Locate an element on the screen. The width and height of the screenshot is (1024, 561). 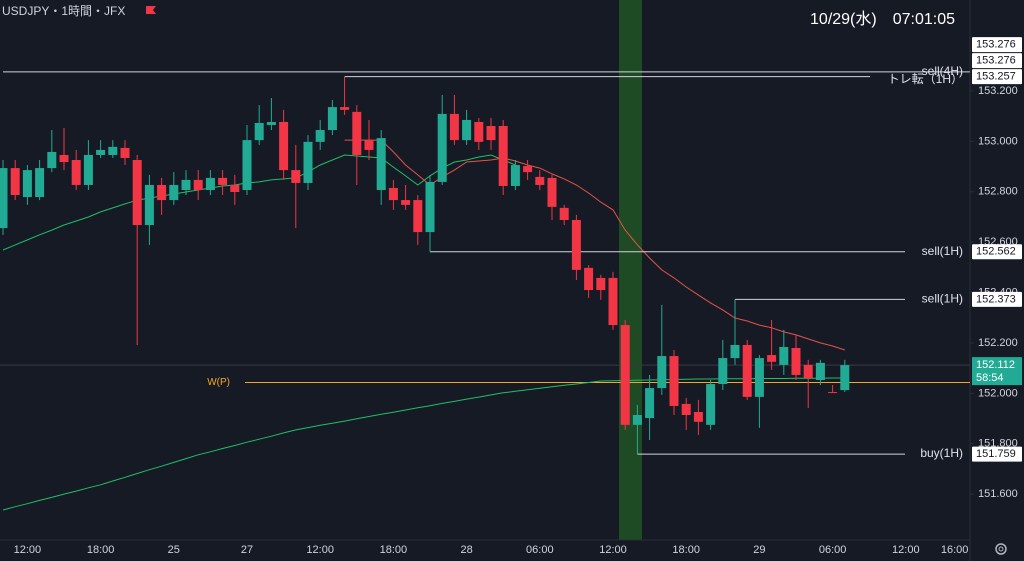
level-label: トレ転（1H） is located at coordinates (925, 79).